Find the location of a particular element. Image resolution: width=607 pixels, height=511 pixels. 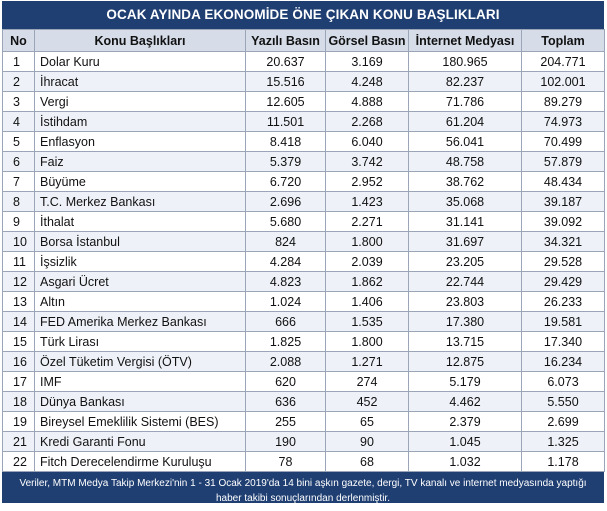

topic-name: İhracat is located at coordinates (140, 81).